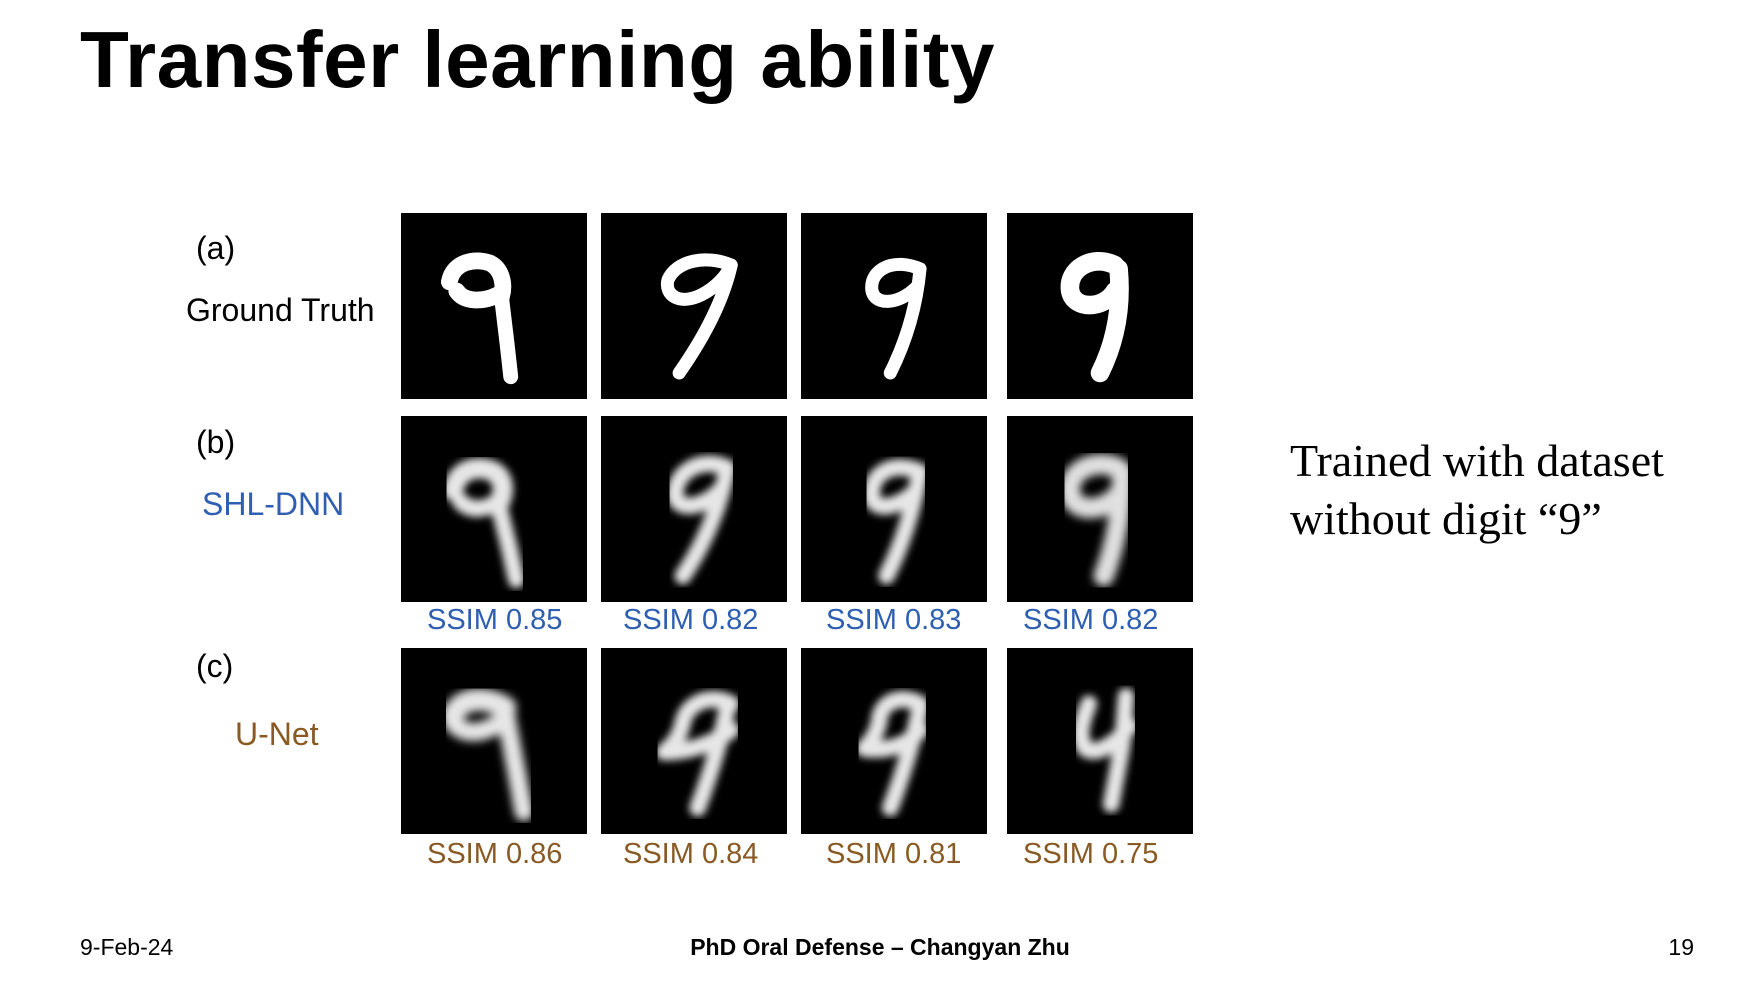 The height and width of the screenshot is (988, 1760). What do you see at coordinates (495, 620) in the screenshot?
I see `ssim-shl-dnn-1: SSIM 0.85` at bounding box center [495, 620].